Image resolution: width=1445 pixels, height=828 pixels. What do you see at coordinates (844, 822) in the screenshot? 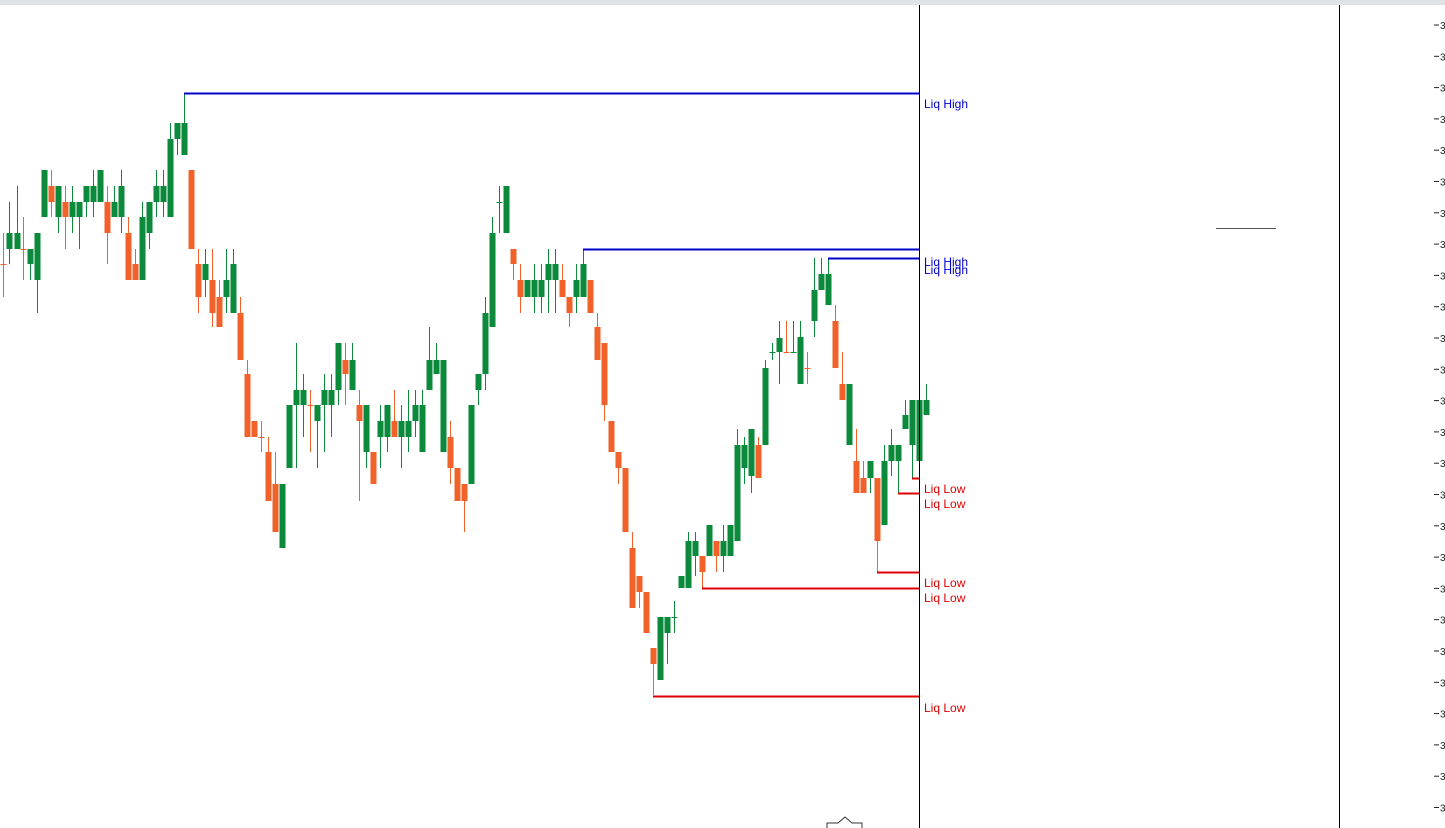
I see `scroll-navigator-icon` at bounding box center [844, 822].